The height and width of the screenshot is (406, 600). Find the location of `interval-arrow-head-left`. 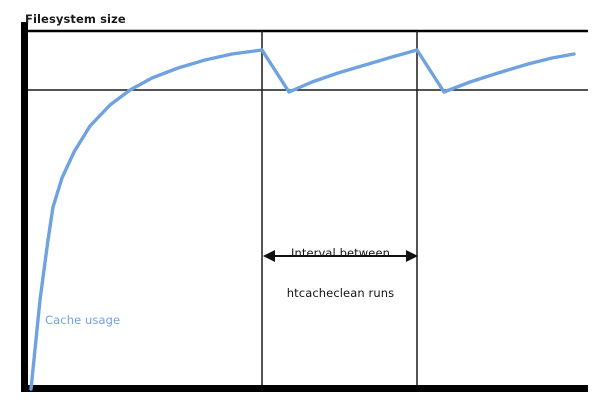

interval-arrow-head-left is located at coordinates (269, 256).